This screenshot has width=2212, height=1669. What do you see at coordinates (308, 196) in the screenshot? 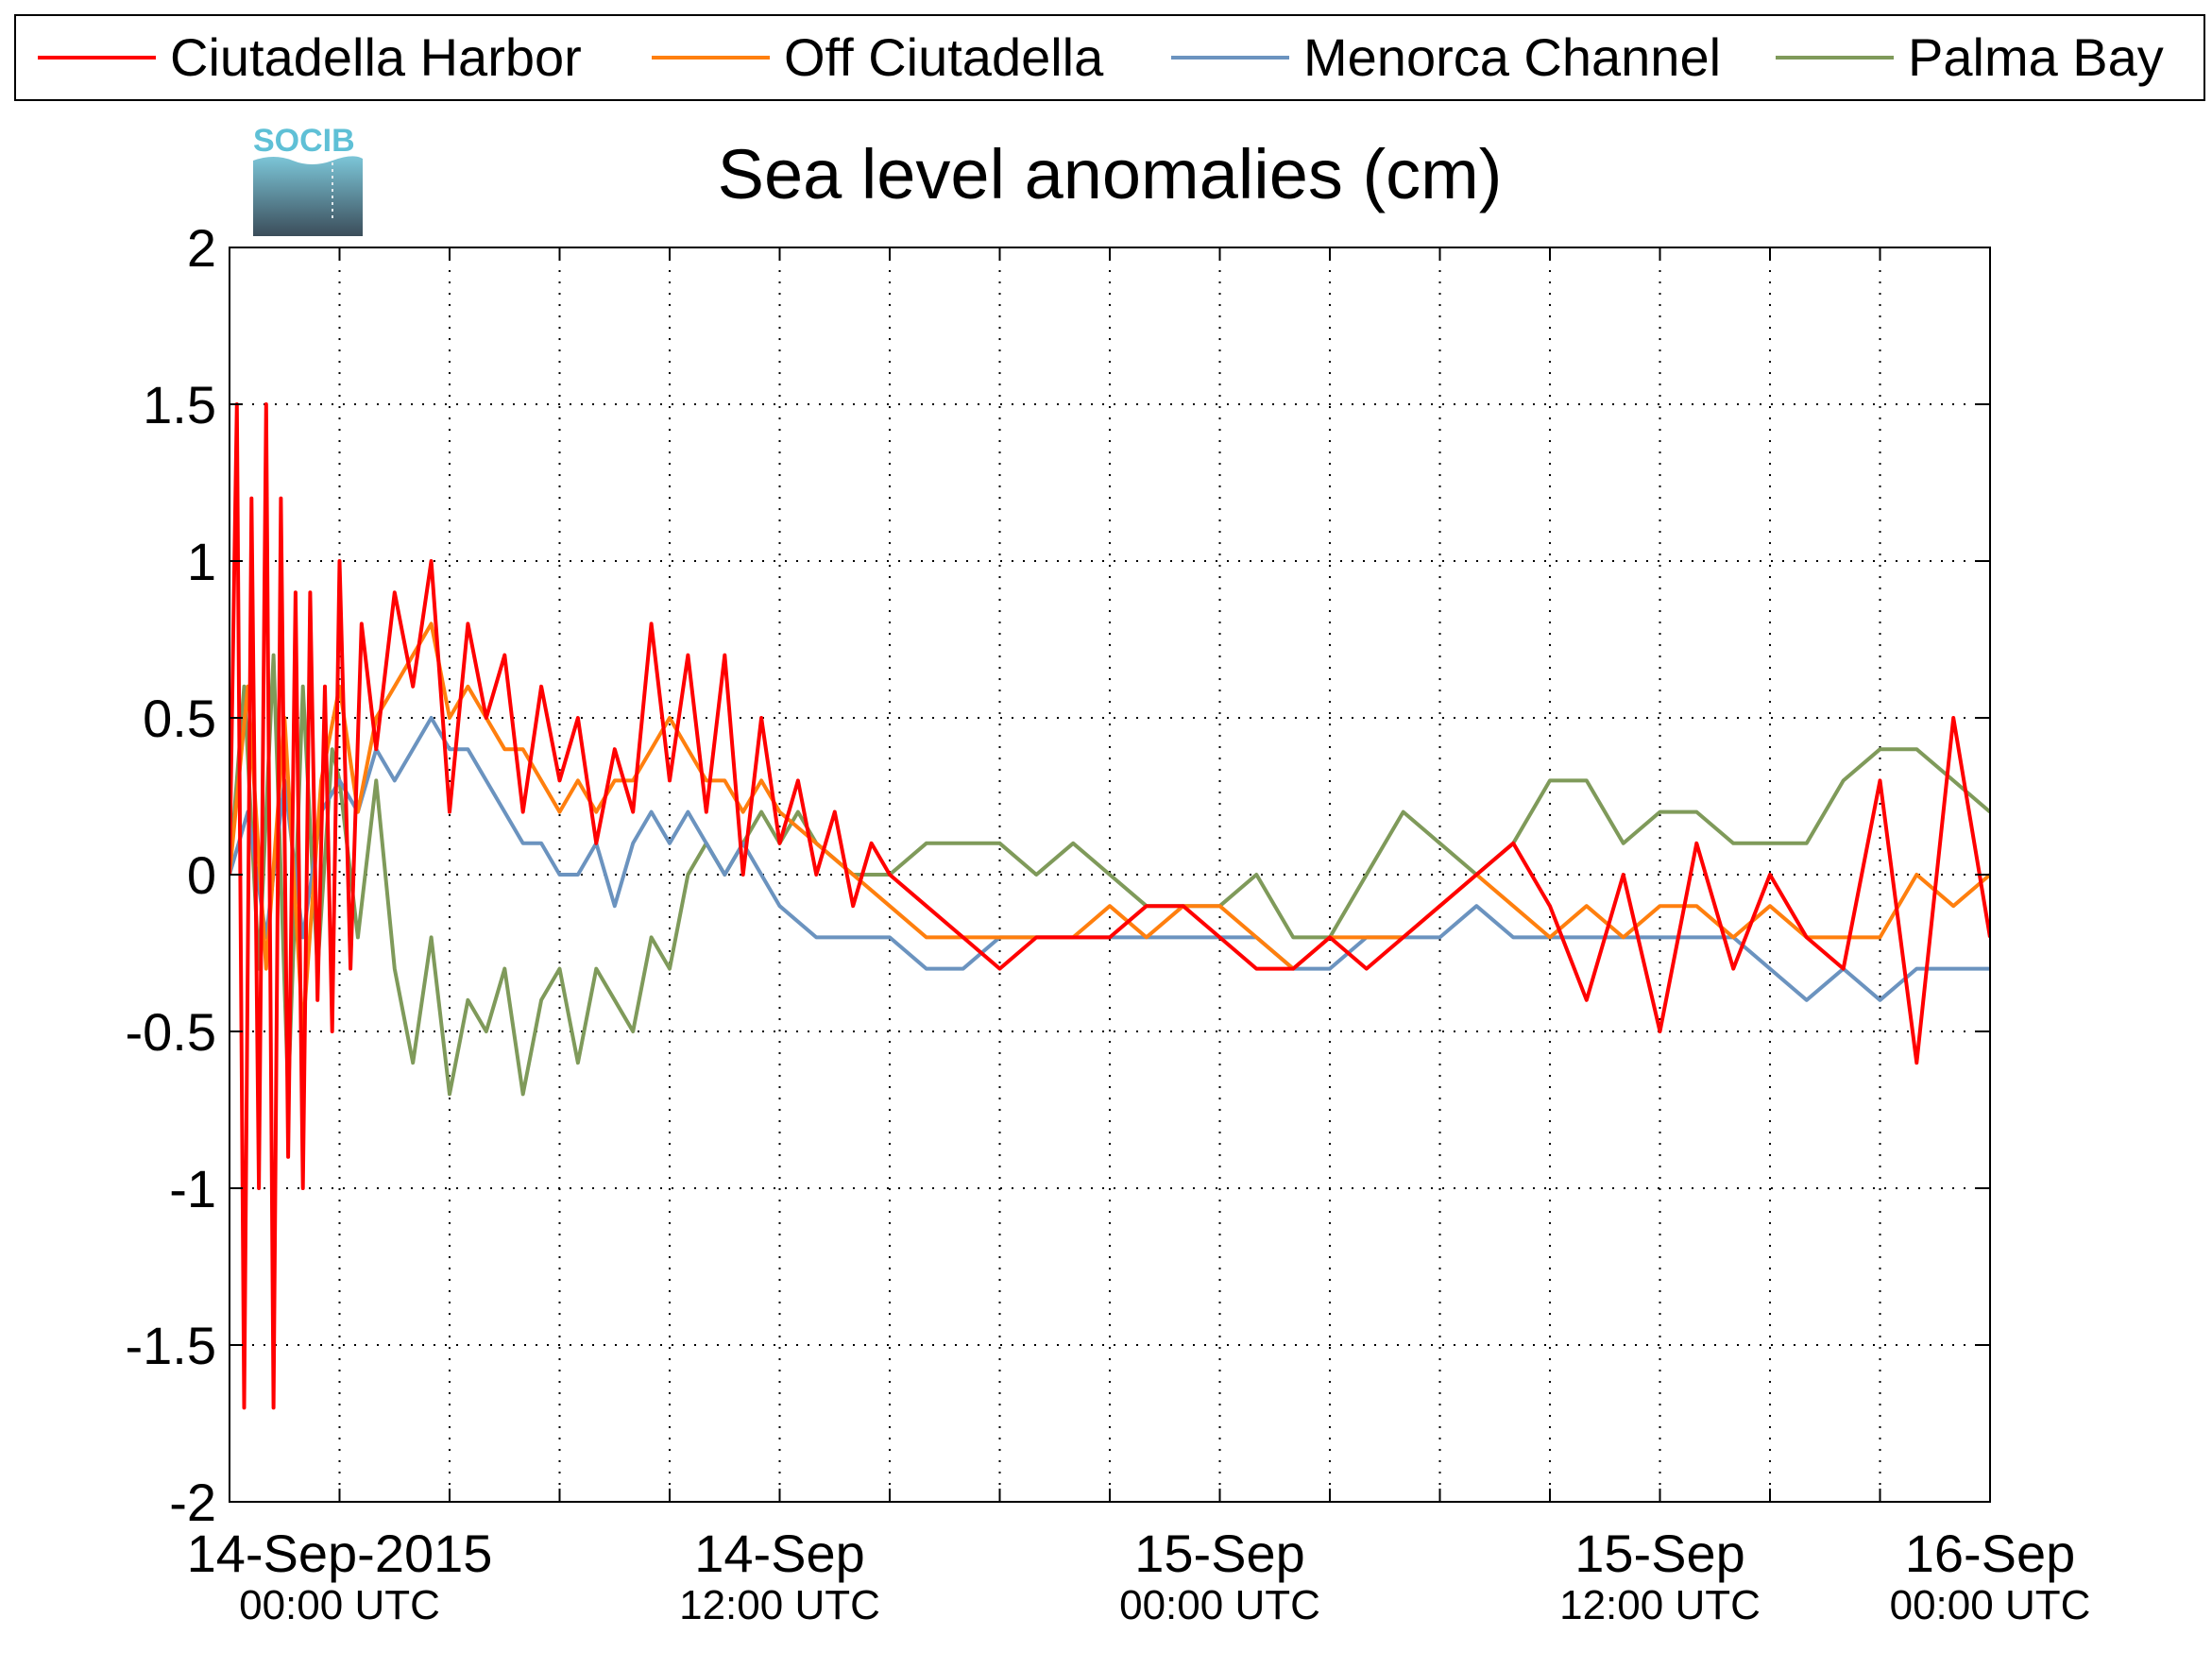
I see `socib-logo-wave` at bounding box center [308, 196].